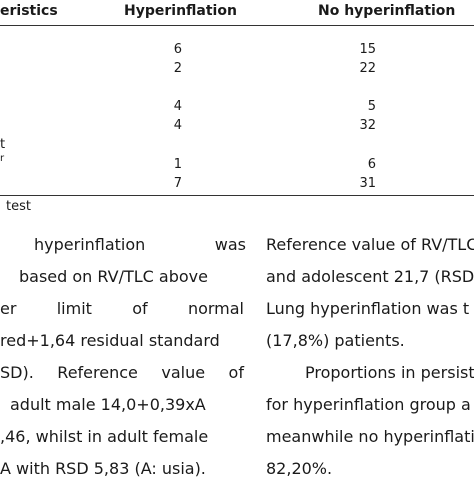  What do you see at coordinates (368, 404) in the screenshot?
I see `right-line-6: for hyperinflation group a` at bounding box center [368, 404].